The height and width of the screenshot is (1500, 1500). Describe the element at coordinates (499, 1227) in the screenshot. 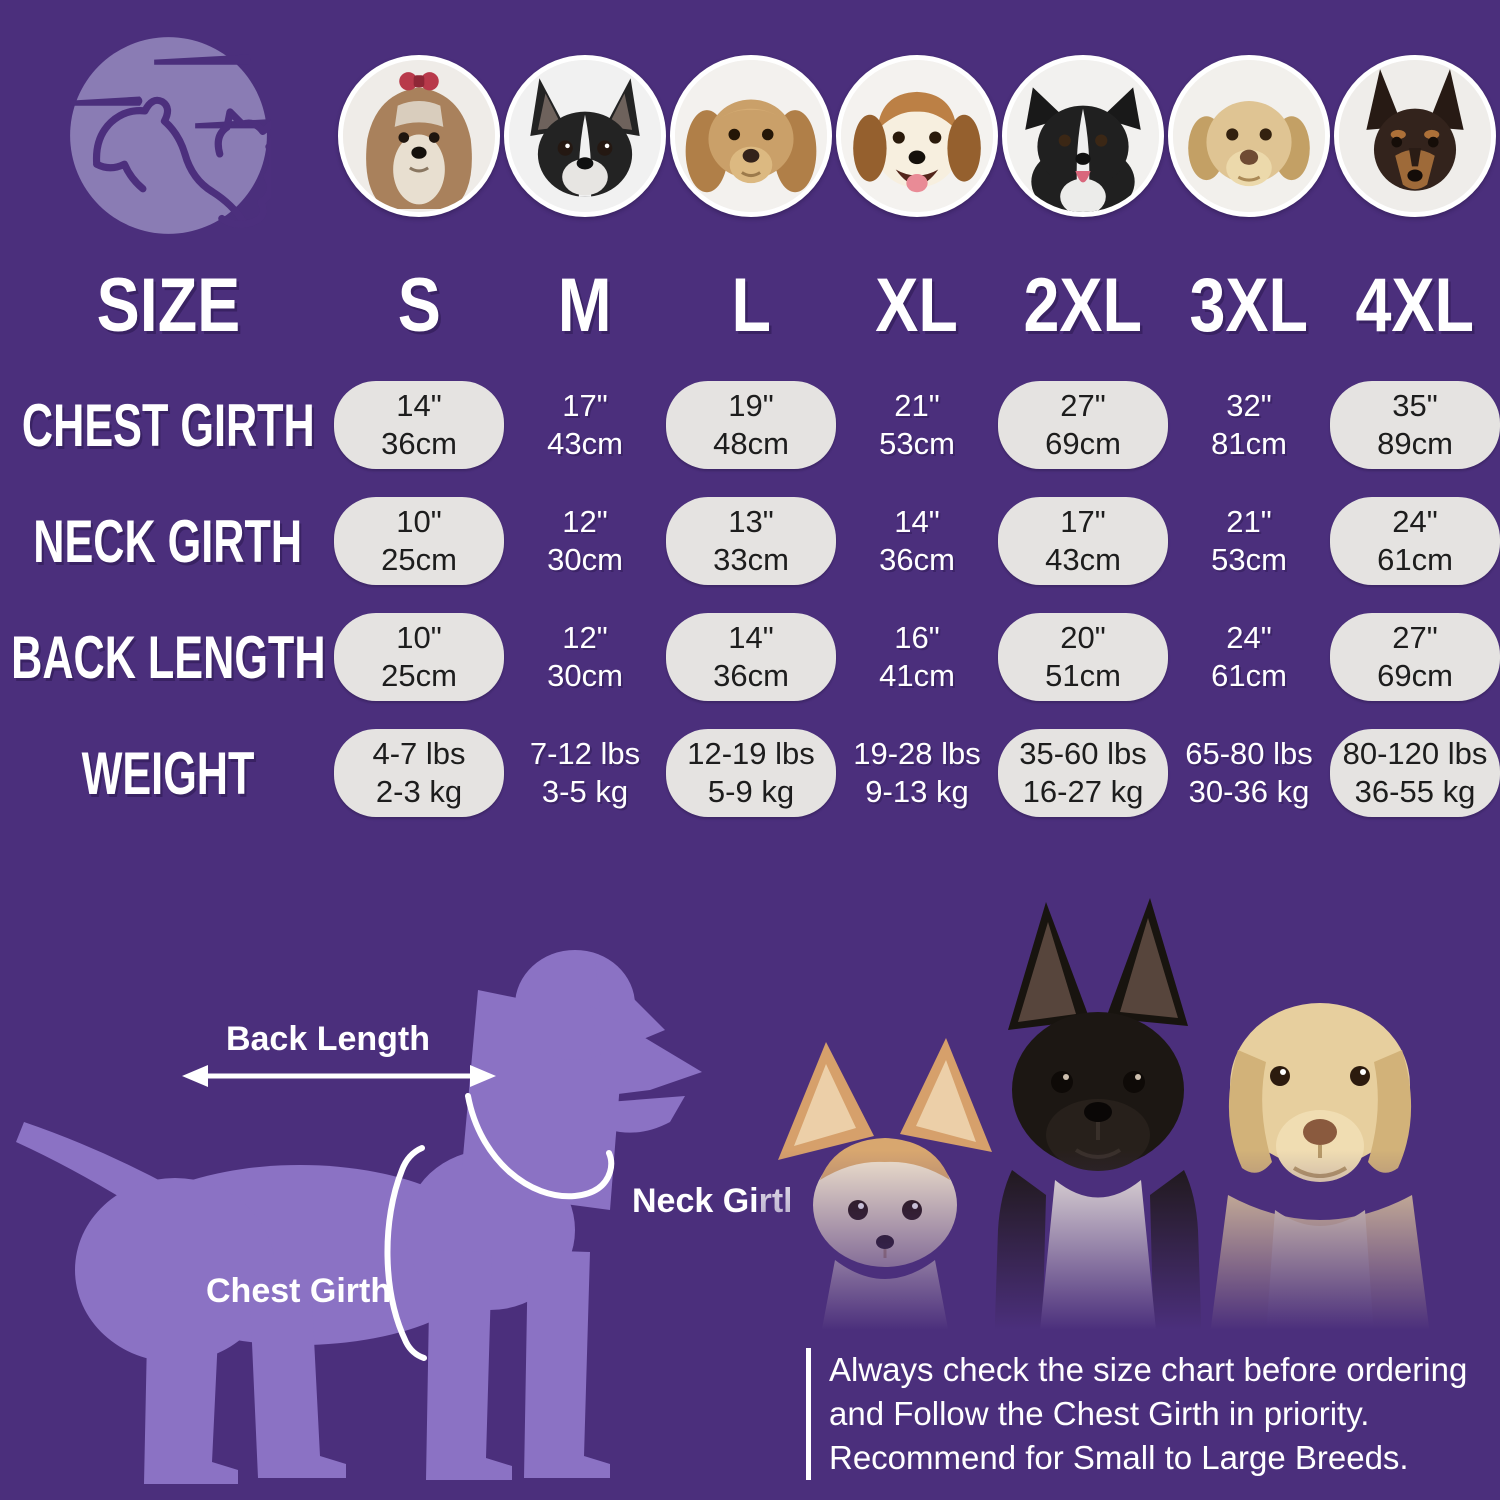

I see `measurement-curves` at that location.